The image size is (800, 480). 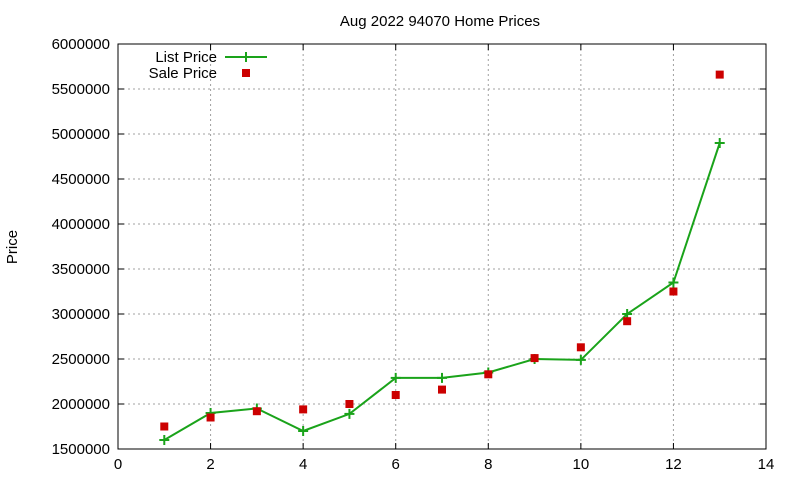 What do you see at coordinates (183, 73) in the screenshot?
I see `legend-label: Sale Price` at bounding box center [183, 73].